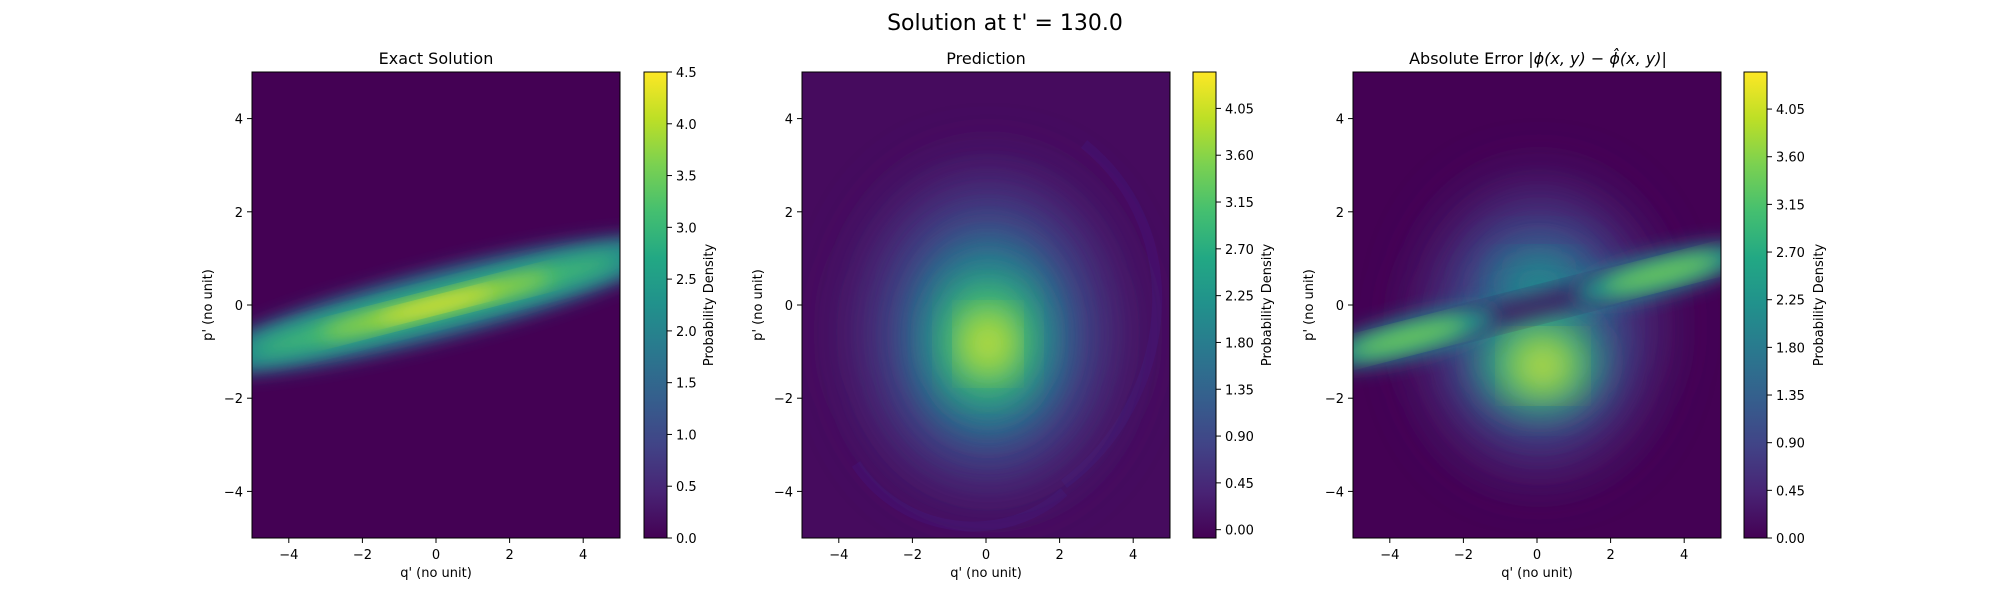 This screenshot has height=600, width=2000. What do you see at coordinates (1309, 305) in the screenshot?
I see `y-axis-label: p' (no unit)` at bounding box center [1309, 305].